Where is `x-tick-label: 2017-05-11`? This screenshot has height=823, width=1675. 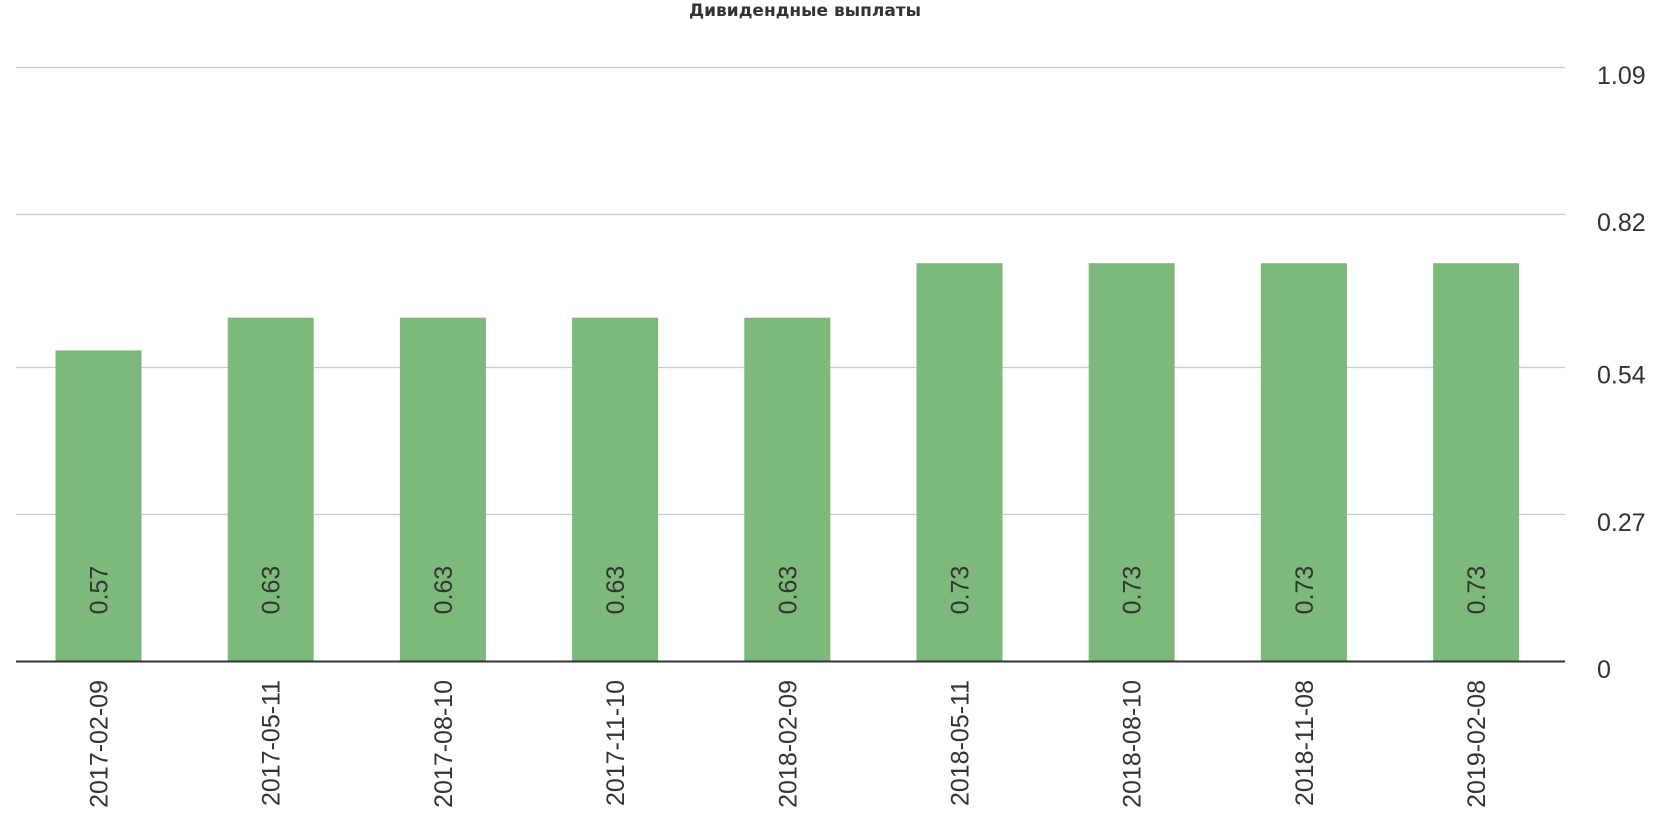 x-tick-label: 2017-05-11 is located at coordinates (272, 743).